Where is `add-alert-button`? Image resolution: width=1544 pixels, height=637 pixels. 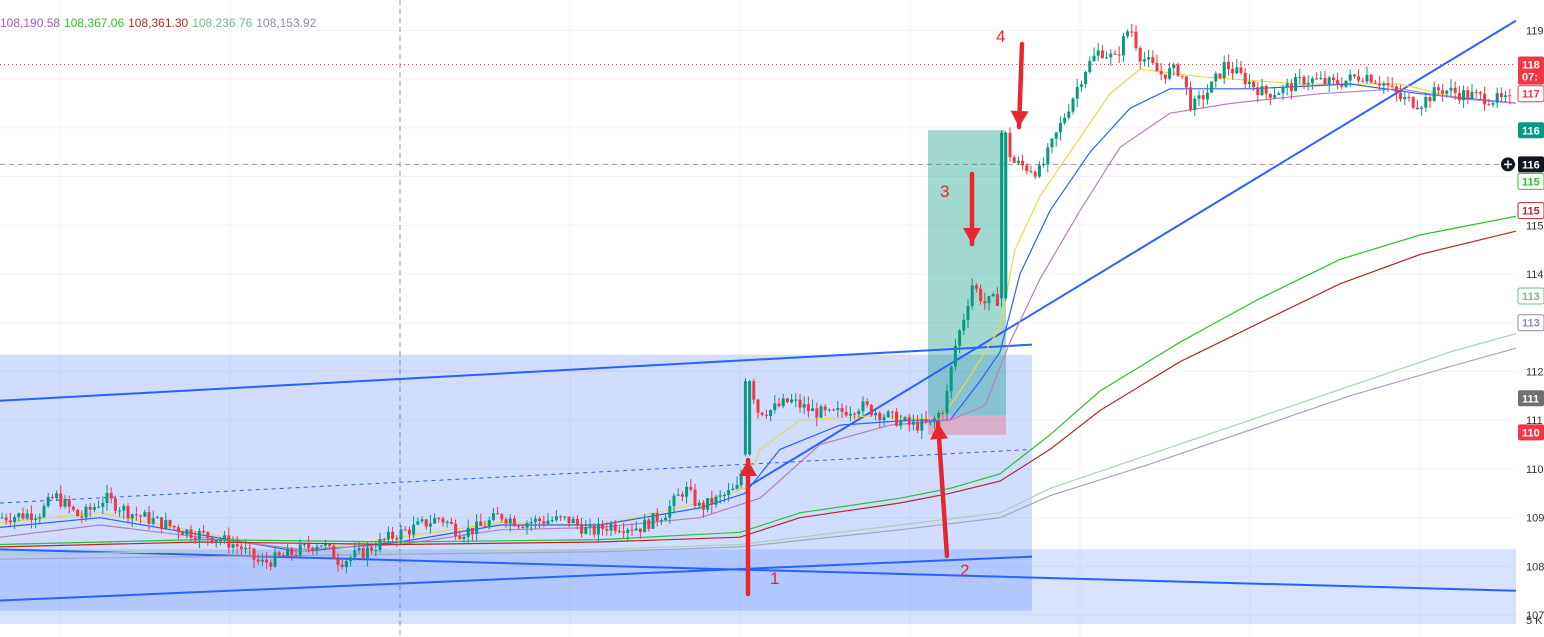
add-alert-button is located at coordinates (1508, 164).